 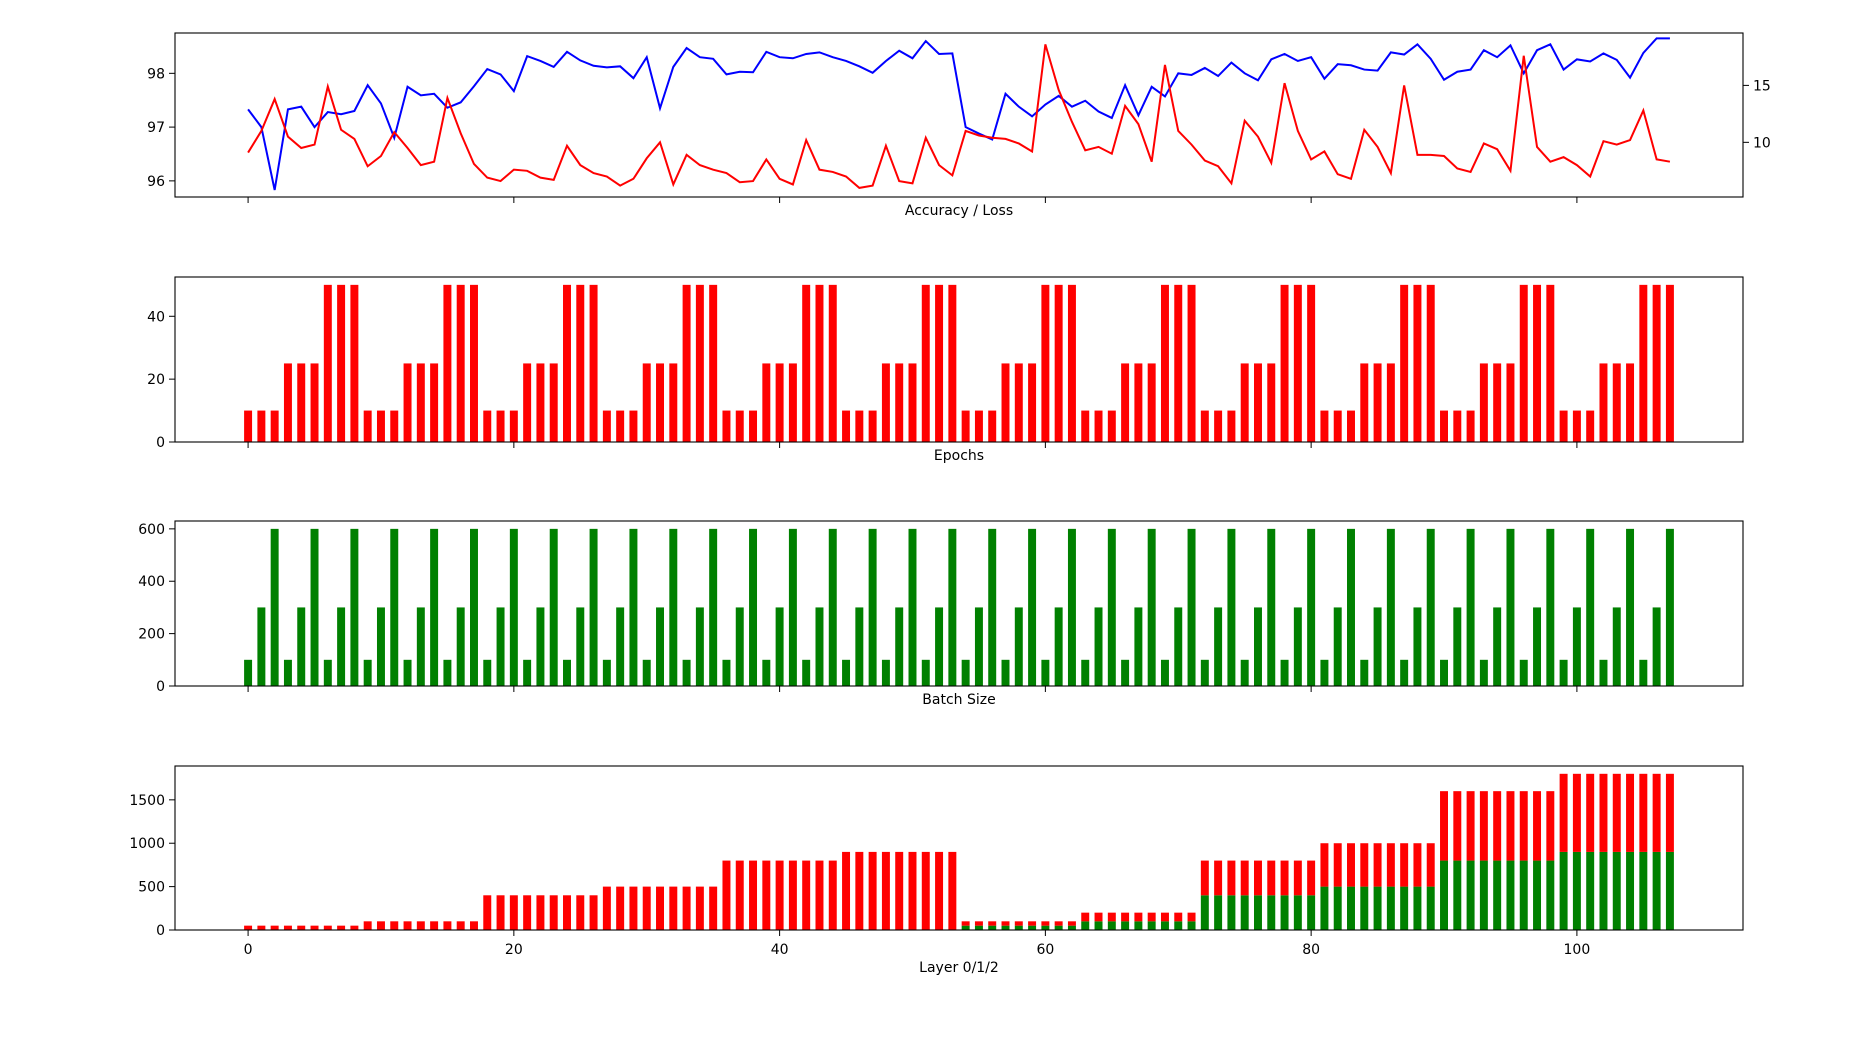 What do you see at coordinates (156, 128) in the screenshot?
I see `ytick-label: 97` at bounding box center [156, 128].